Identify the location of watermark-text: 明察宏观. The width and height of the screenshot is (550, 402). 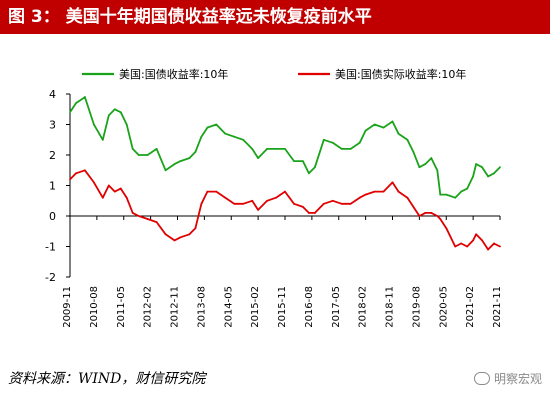
(517, 379).